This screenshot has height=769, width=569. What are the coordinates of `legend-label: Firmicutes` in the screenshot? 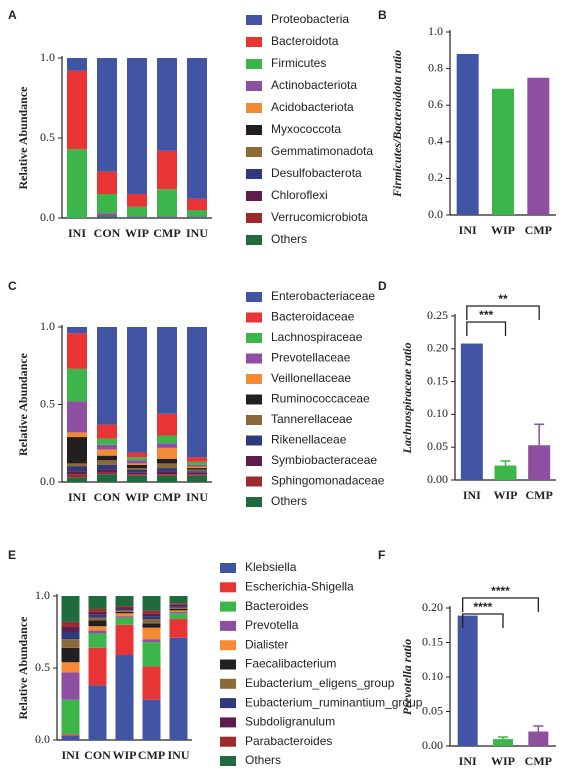 It's located at (298, 63).